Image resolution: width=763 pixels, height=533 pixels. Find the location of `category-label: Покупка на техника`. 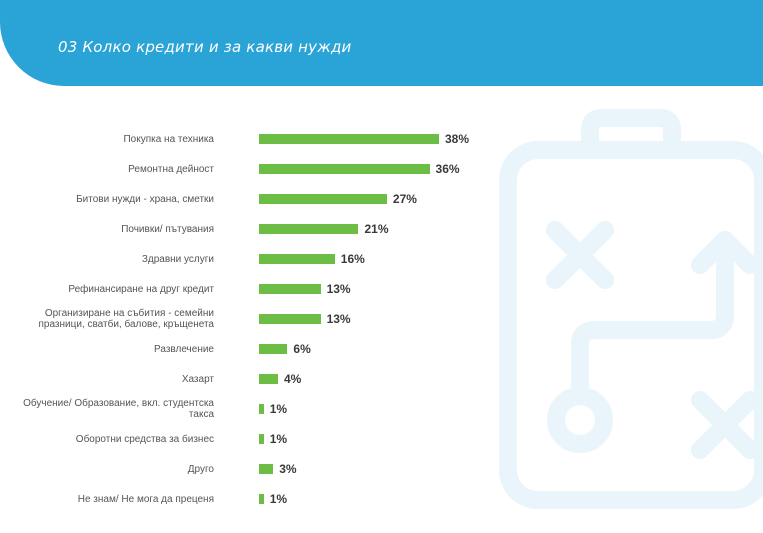

category-label: Покупка на техника is located at coordinates (168, 139).